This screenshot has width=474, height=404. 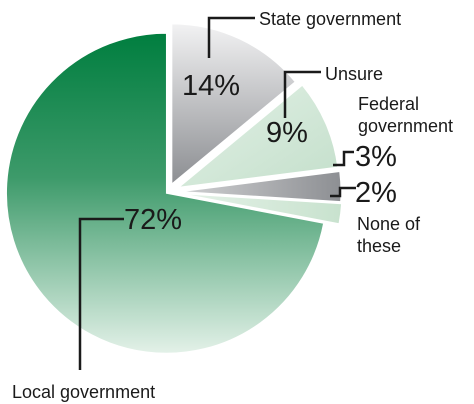 I want to click on federal-government-label-line-2: government, so click(x=405, y=126).